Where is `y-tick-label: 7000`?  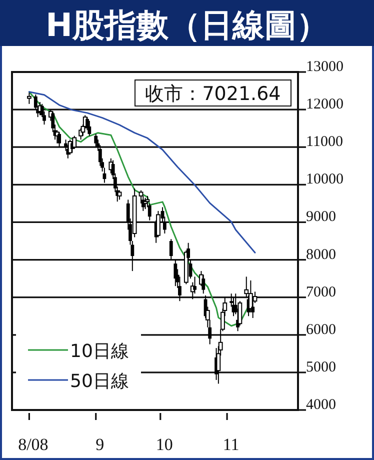 y-tick-label: 7000 is located at coordinates (321, 292).